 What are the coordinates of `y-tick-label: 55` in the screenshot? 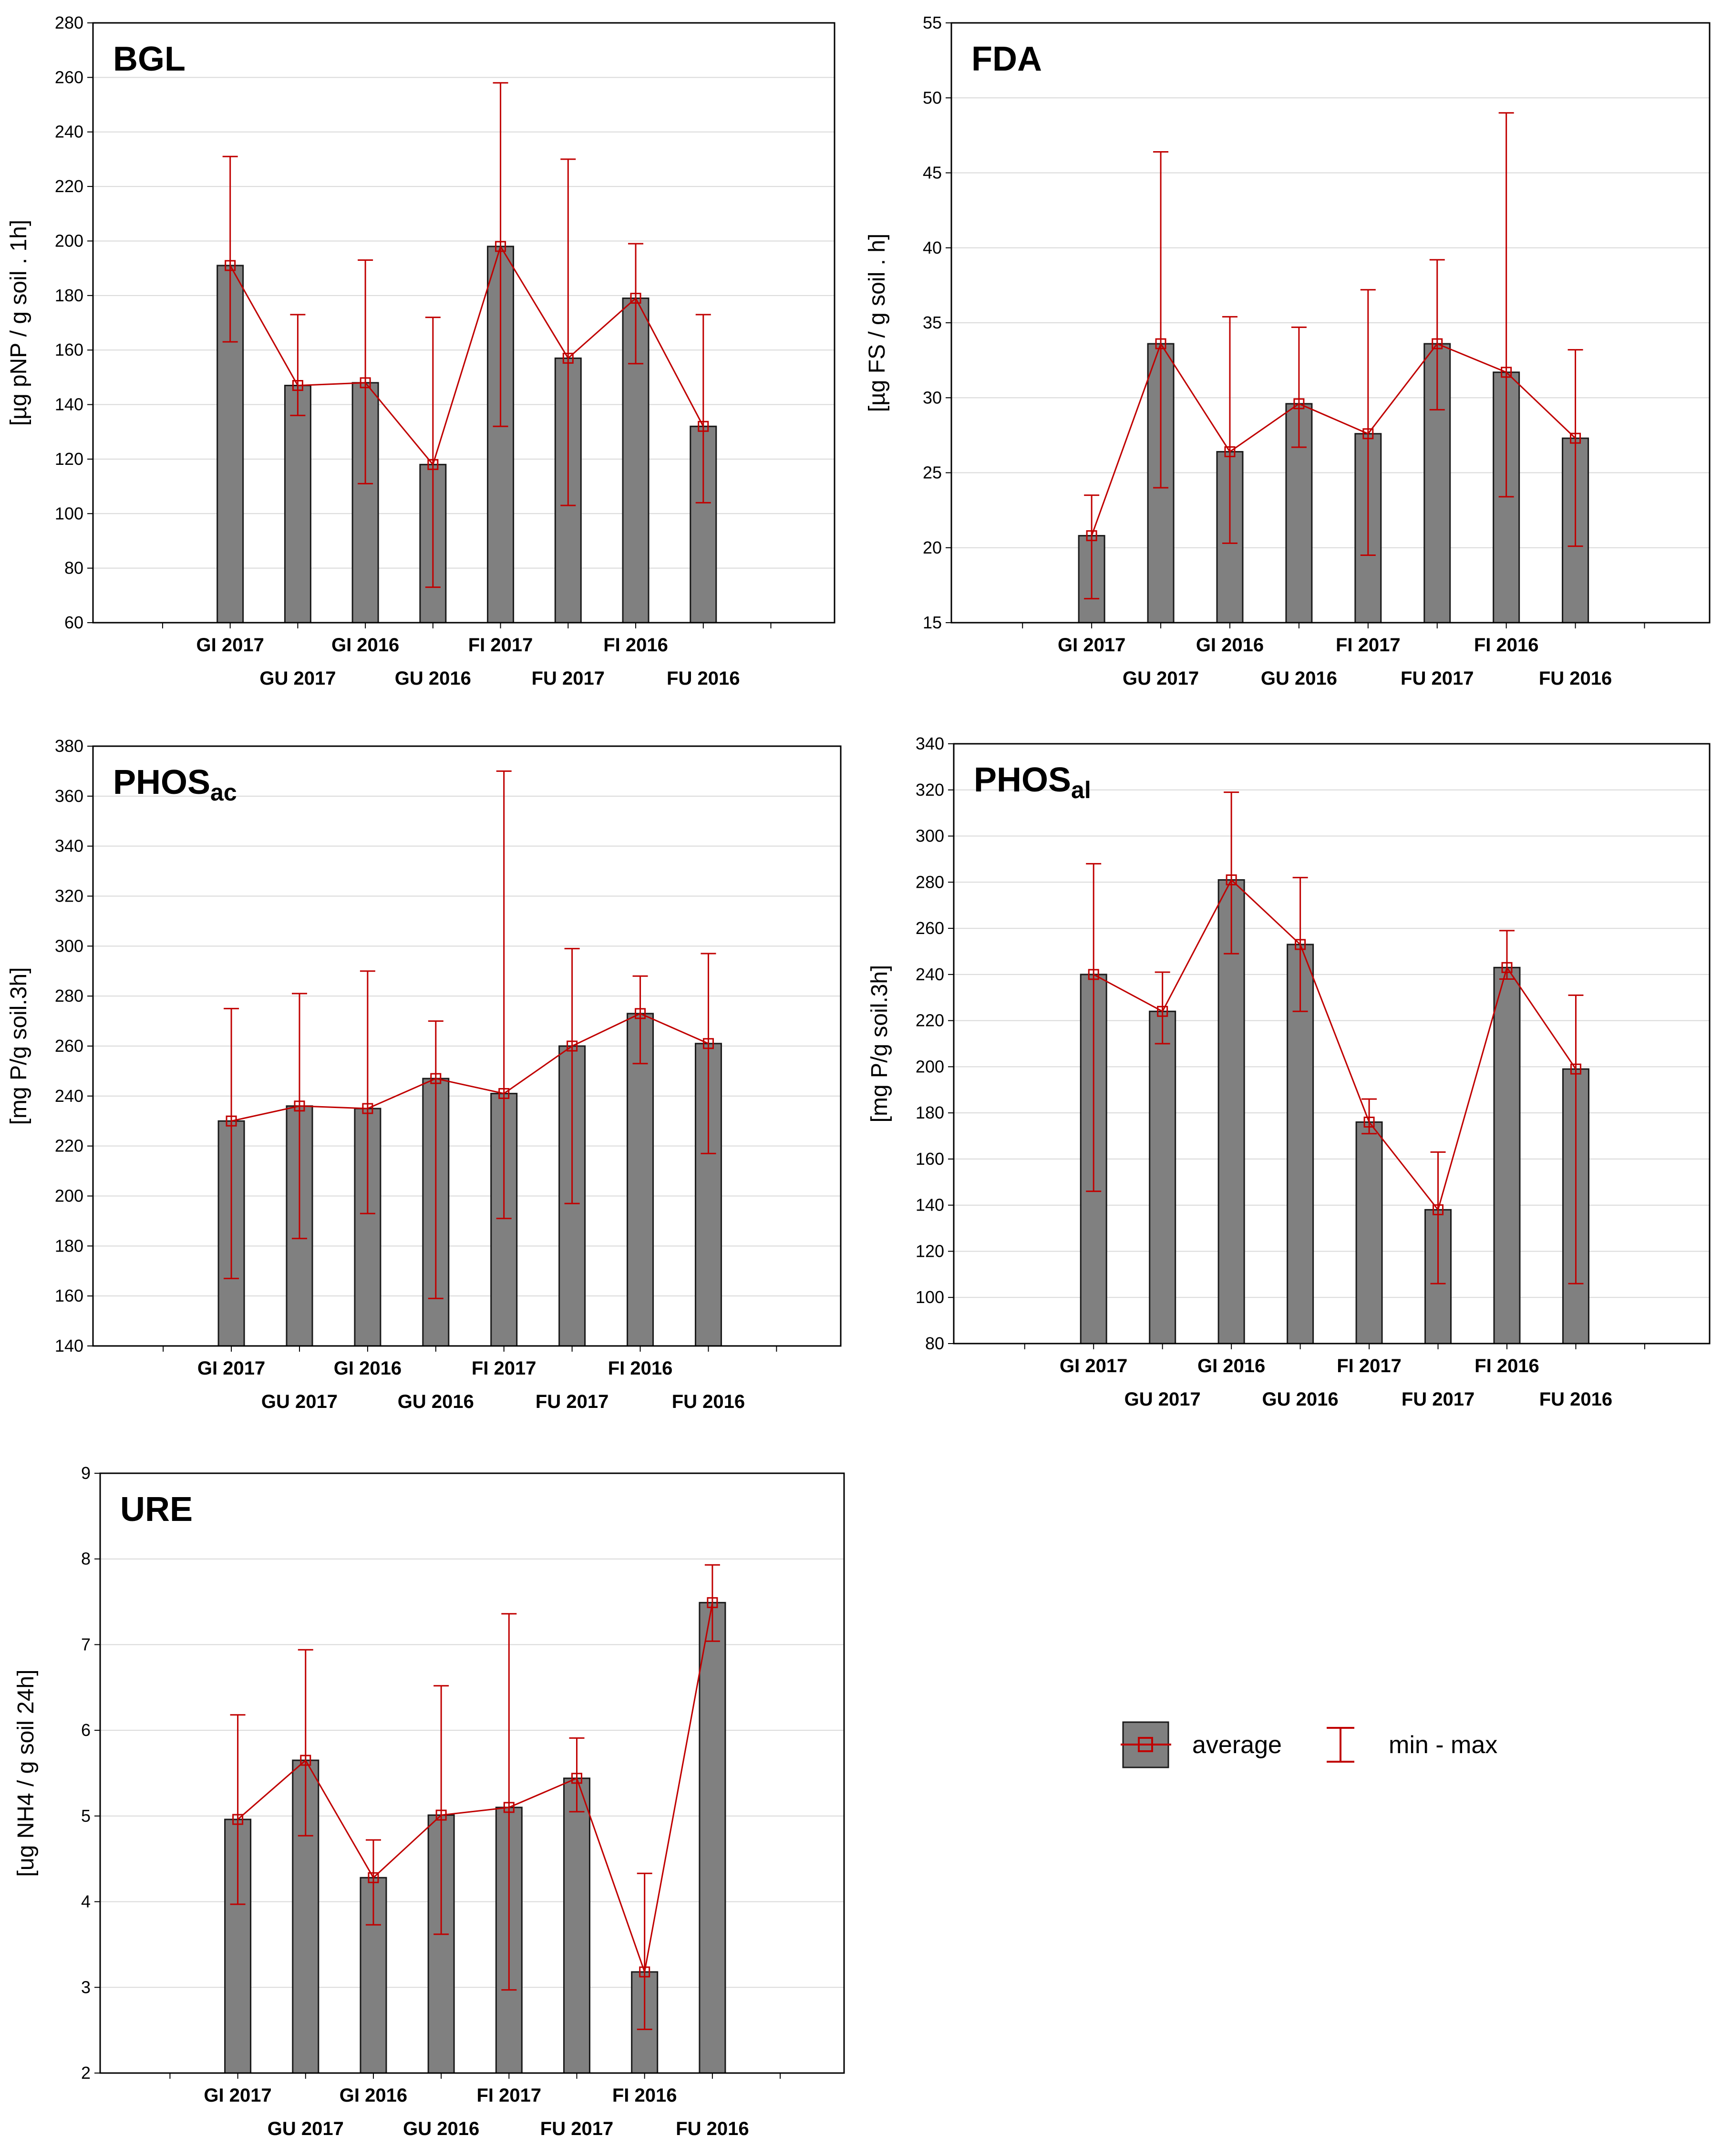 It's located at (932, 22).